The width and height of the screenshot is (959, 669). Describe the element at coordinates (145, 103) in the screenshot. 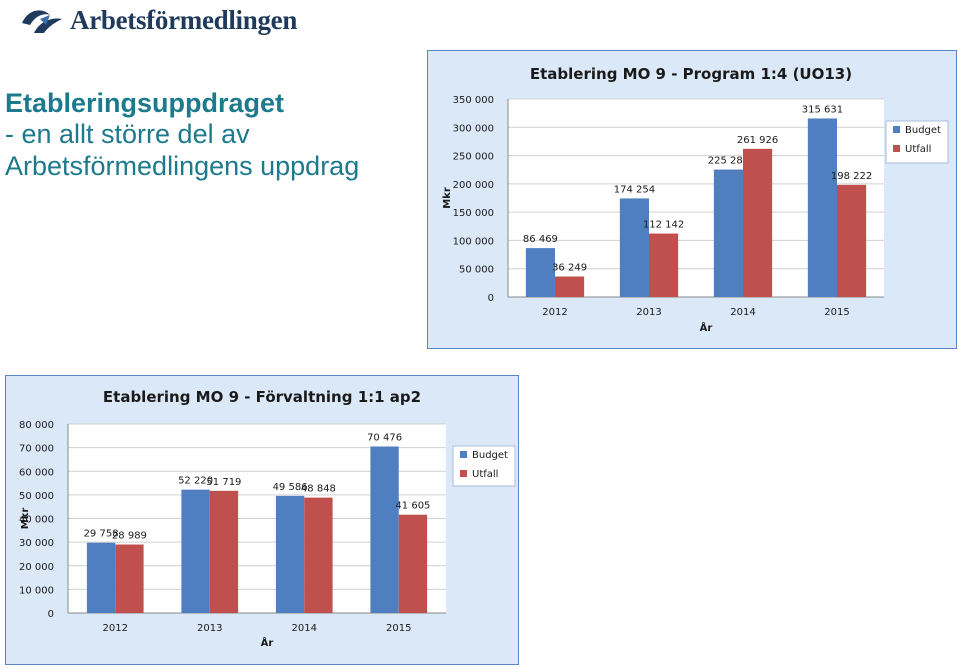

I see `heading-title: Etableringsuppdraget` at that location.